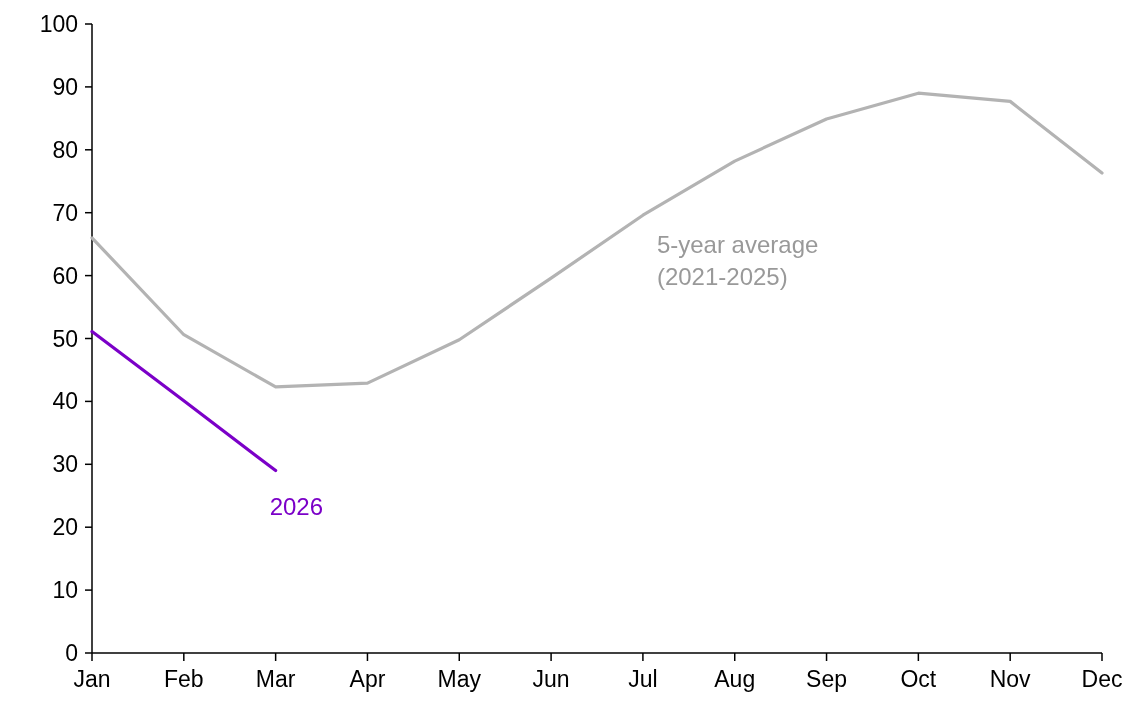 The image size is (1129, 705). What do you see at coordinates (1010, 679) in the screenshot?
I see `x-tick-label: Nov` at bounding box center [1010, 679].